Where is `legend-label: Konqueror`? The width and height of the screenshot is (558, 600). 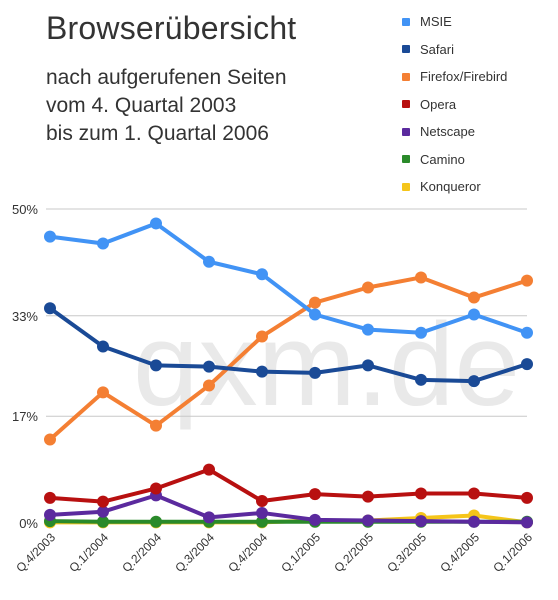
legend-label: Konqueror is located at coordinates (450, 187).